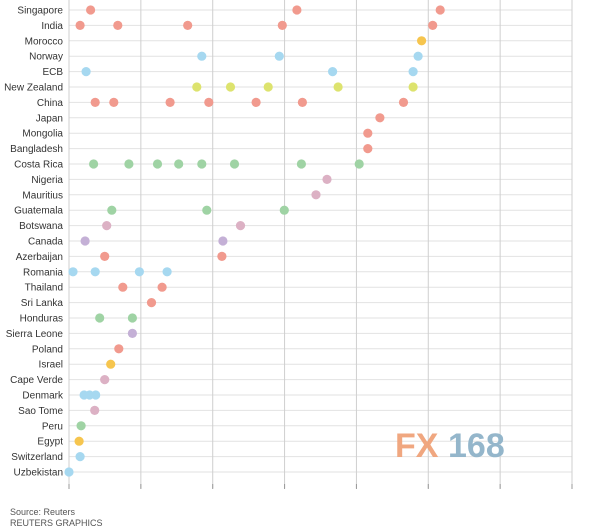  I want to click on row-label-sierra-leone: Sierra Leone, so click(35, 334).